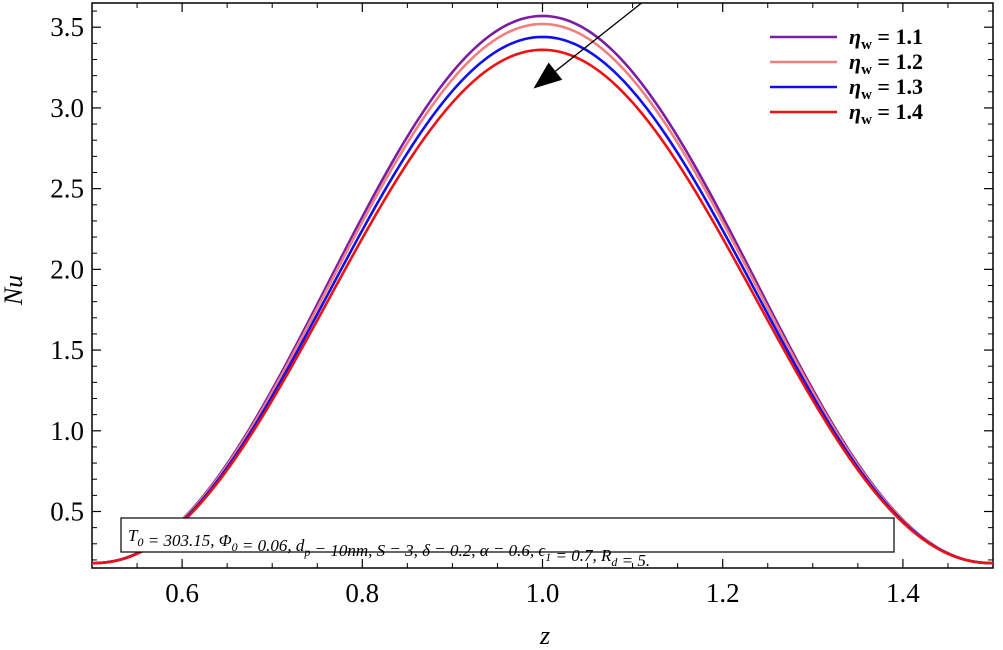 The height and width of the screenshot is (650, 1003). I want to click on y-tick-label: 1.0, so click(67, 431).